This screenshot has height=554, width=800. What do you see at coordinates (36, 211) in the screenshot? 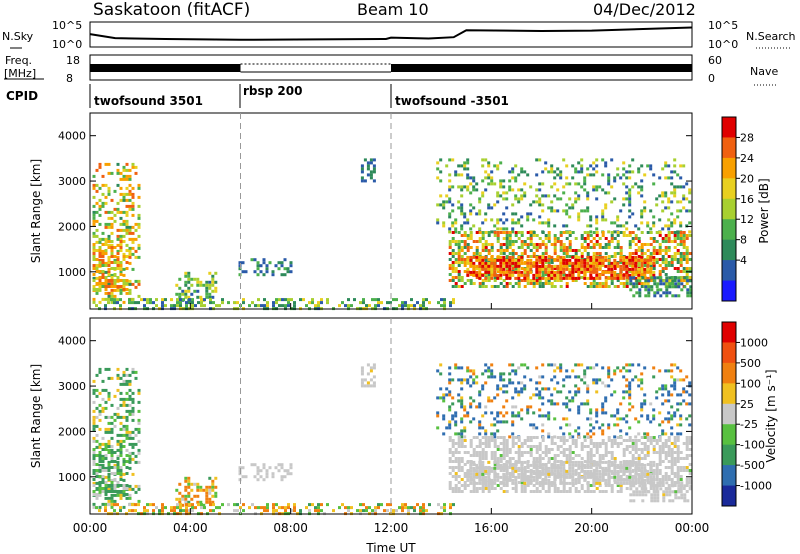
I see `power-ylabel: Slant Range [km]` at bounding box center [36, 211].